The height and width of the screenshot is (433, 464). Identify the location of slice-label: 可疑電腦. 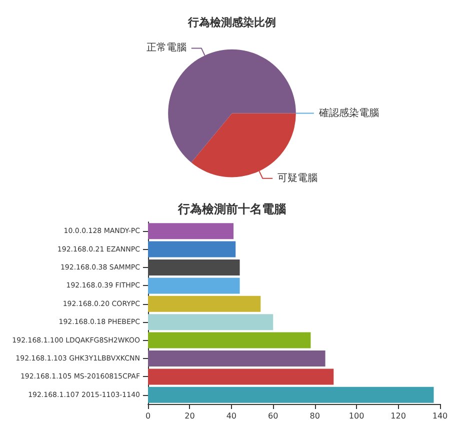
(298, 178).